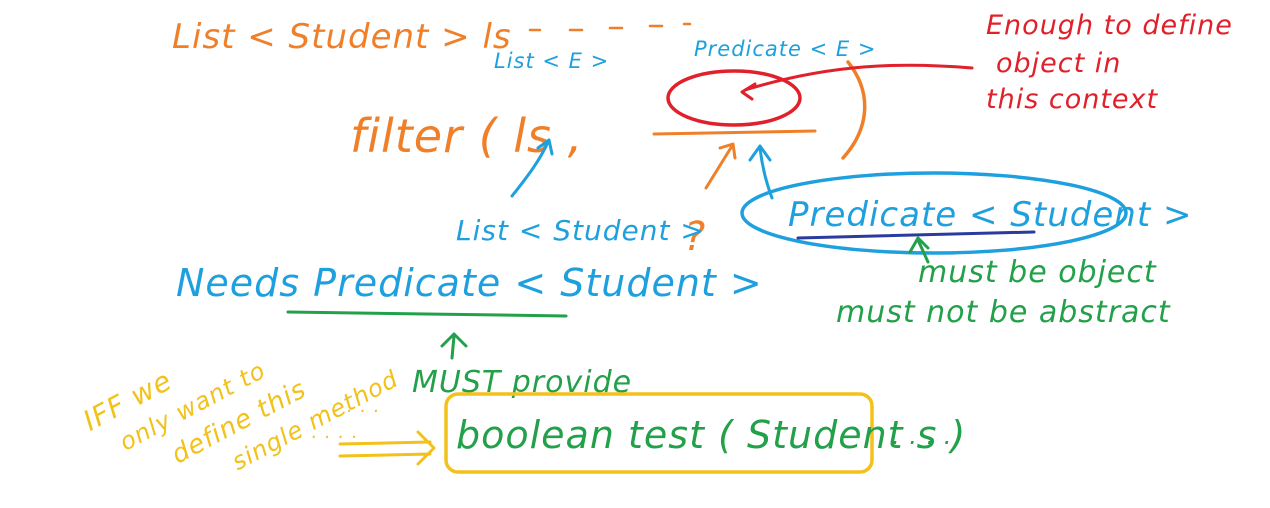 The width and height of the screenshot is (1270, 508). Describe the element at coordinates (427, 314) in the screenshot. I see `green-underline-needs` at that location.